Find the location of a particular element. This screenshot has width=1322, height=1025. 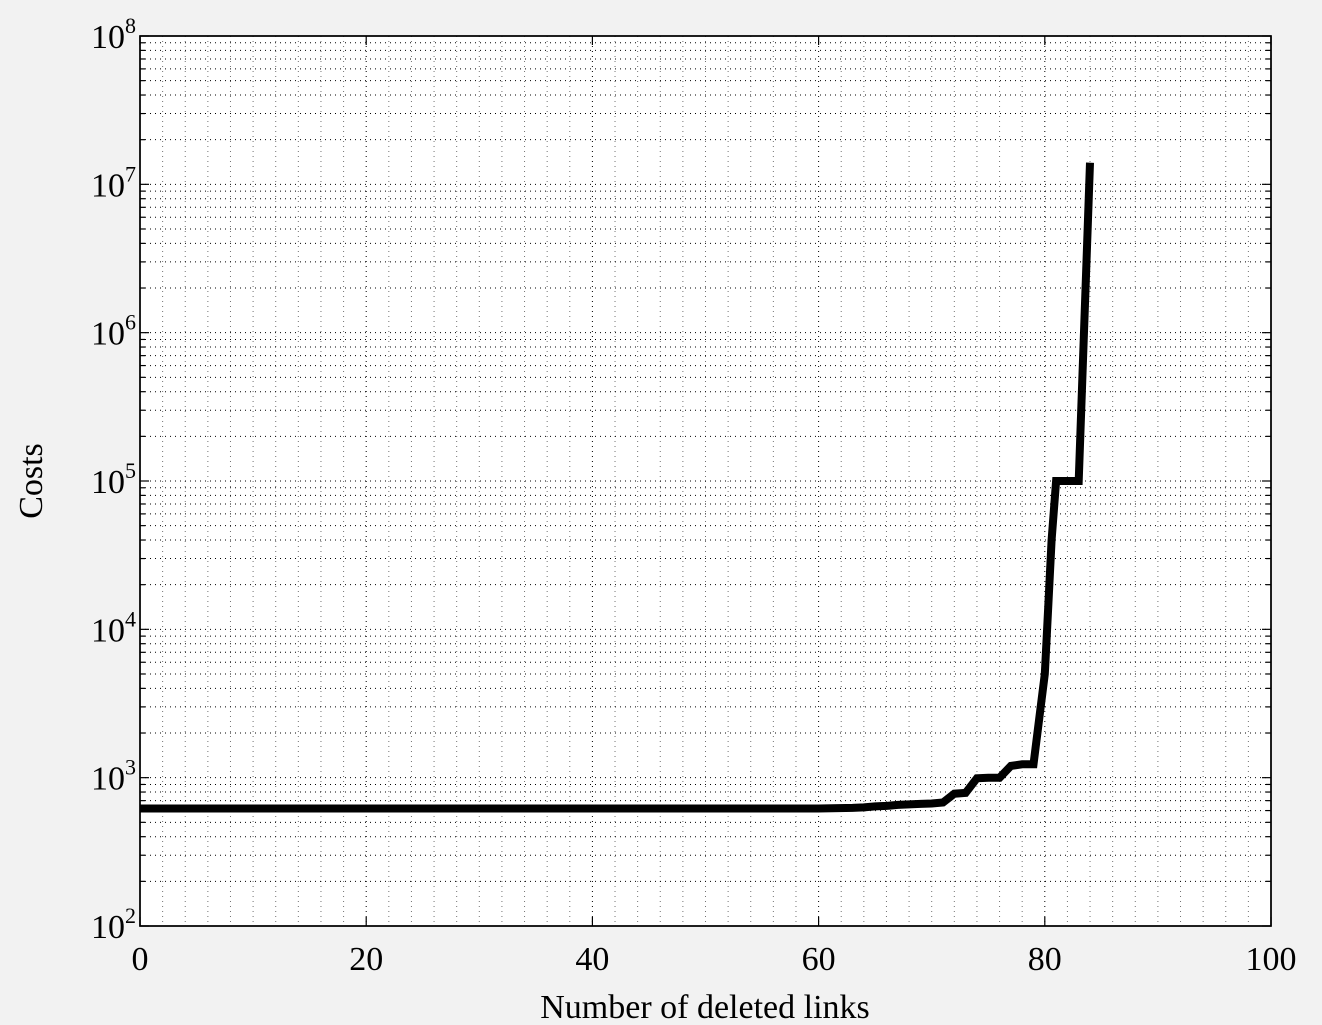

y-tick-label: 10⁸ is located at coordinates (113, 34).